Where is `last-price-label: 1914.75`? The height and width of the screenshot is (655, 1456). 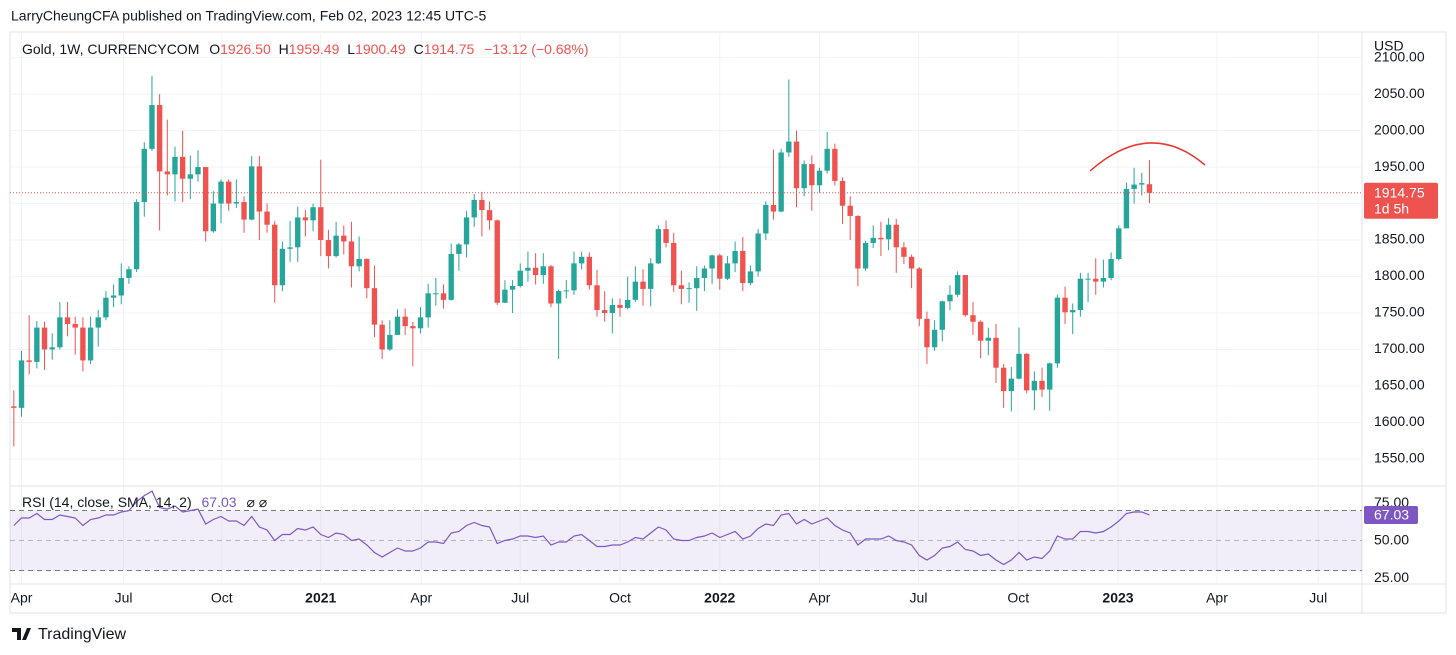
last-price-label: 1914.75 is located at coordinates (1399, 192).